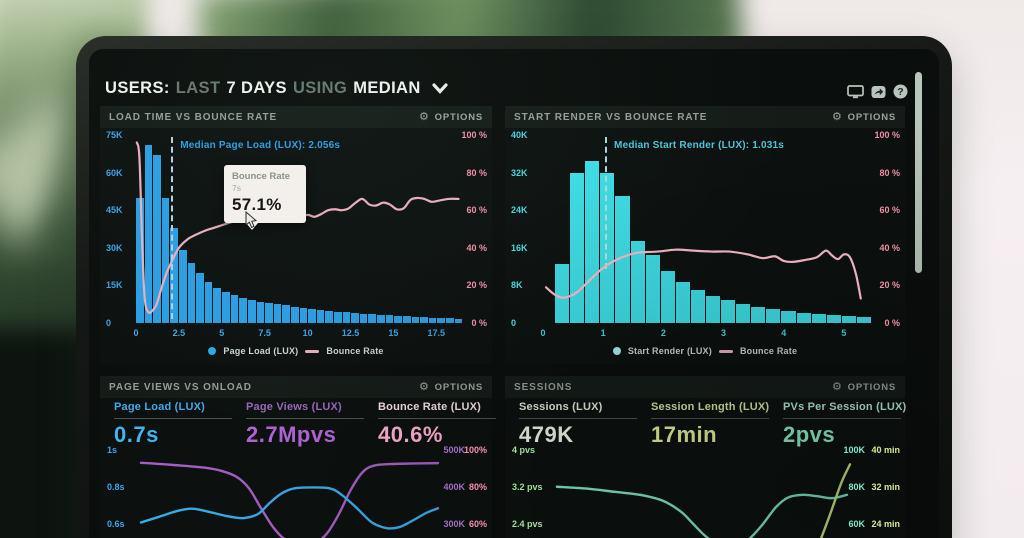 The width and height of the screenshot is (1024, 538). I want to click on share-export-icon, so click(878, 94).